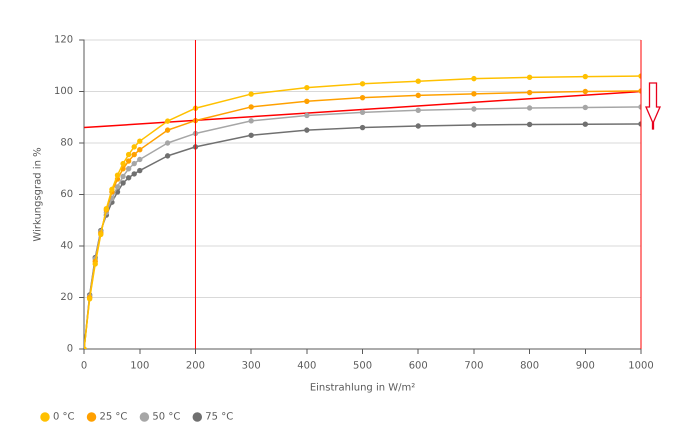  Describe the element at coordinates (251, 366) in the screenshot. I see `x-tick-label: 300` at that location.